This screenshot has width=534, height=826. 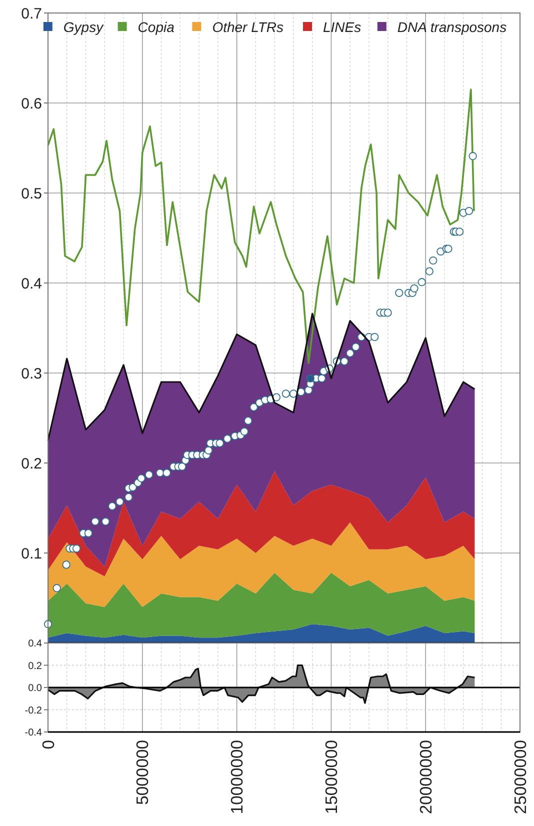 What do you see at coordinates (332, 777) in the screenshot?
I see `x-tick-label: 15000000` at bounding box center [332, 777].